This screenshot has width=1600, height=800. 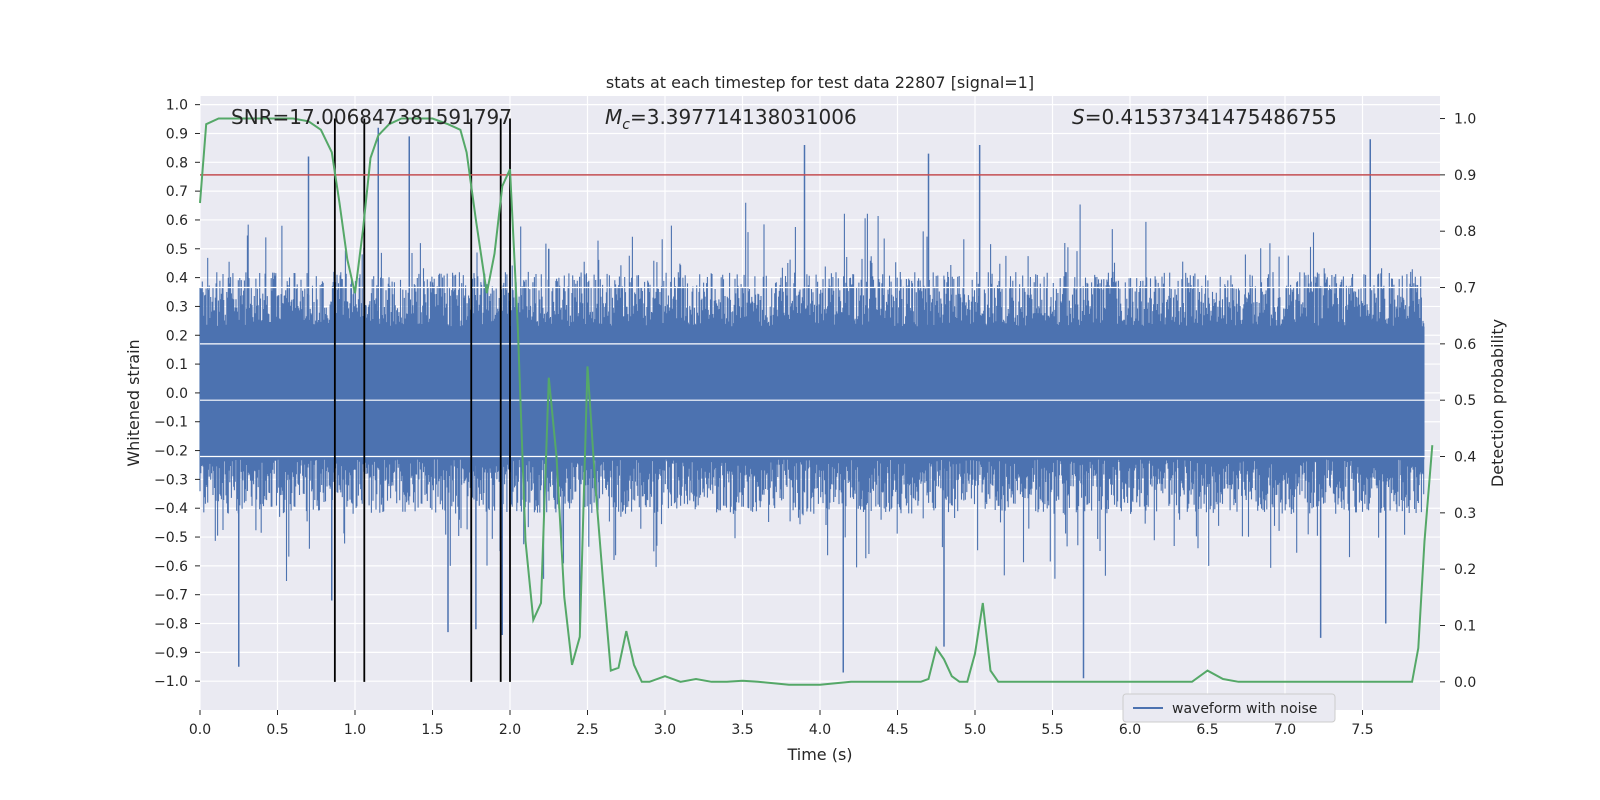 What do you see at coordinates (177, 336) in the screenshot?
I see `y-left-tick-label: 0.2` at bounding box center [177, 336].